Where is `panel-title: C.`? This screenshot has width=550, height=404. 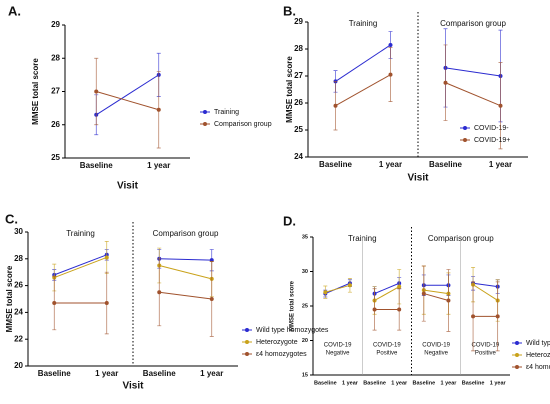 panel-title: C. is located at coordinates (11, 218).